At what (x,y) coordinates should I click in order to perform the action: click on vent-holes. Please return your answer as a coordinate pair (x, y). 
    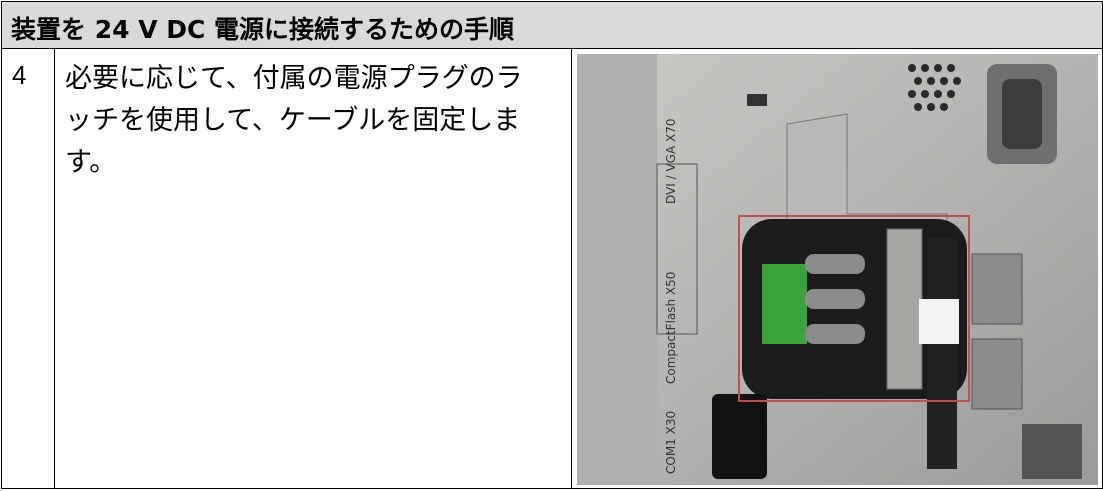
    Looking at the image, I should click on (934, 87).